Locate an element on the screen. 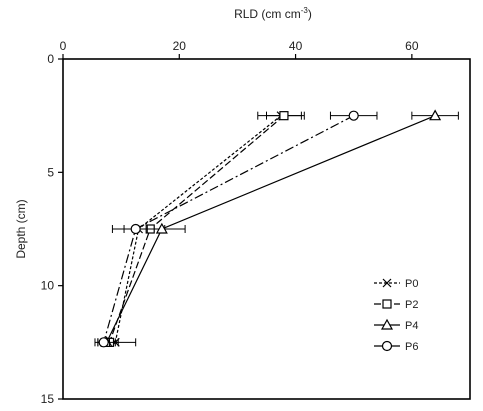 The height and width of the screenshot is (411, 483). y-tick-label: 15 is located at coordinates (48, 399).